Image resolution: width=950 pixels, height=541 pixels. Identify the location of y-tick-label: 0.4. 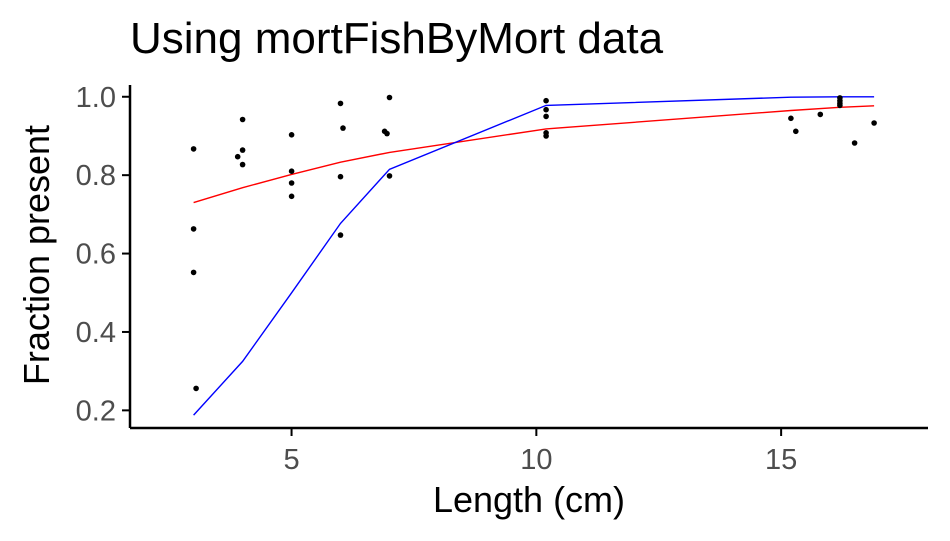
(96, 333).